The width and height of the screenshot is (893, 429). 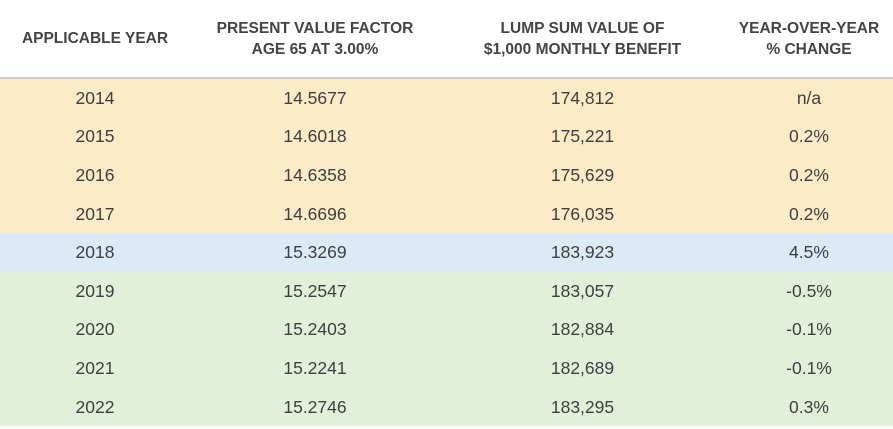 What do you see at coordinates (315, 368) in the screenshot?
I see `table-cell: 15.2241` at bounding box center [315, 368].